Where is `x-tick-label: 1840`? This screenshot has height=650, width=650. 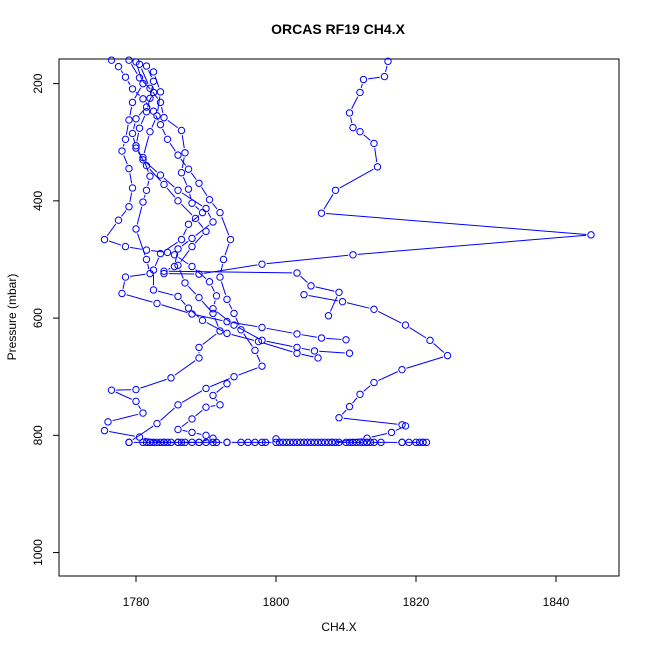
x-tick-label: 1840 is located at coordinates (556, 602).